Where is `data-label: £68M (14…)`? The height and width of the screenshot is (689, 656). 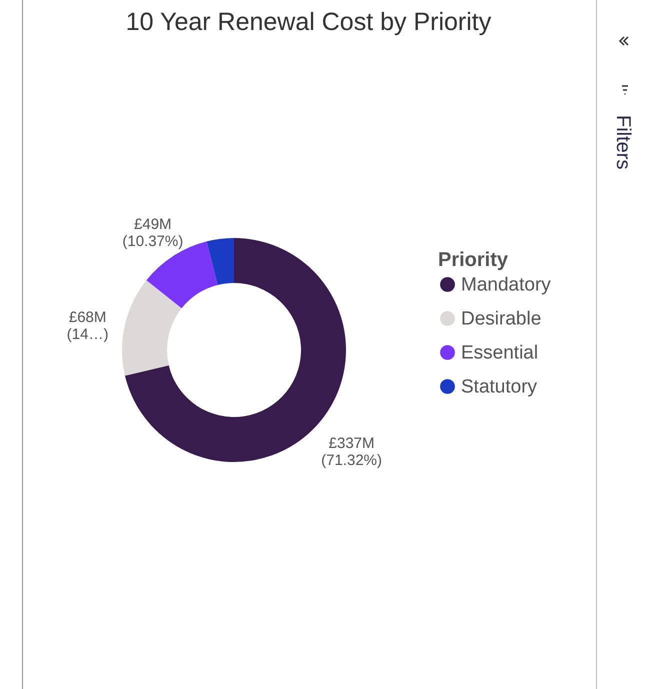
data-label: £68M (14…) is located at coordinates (87, 326).